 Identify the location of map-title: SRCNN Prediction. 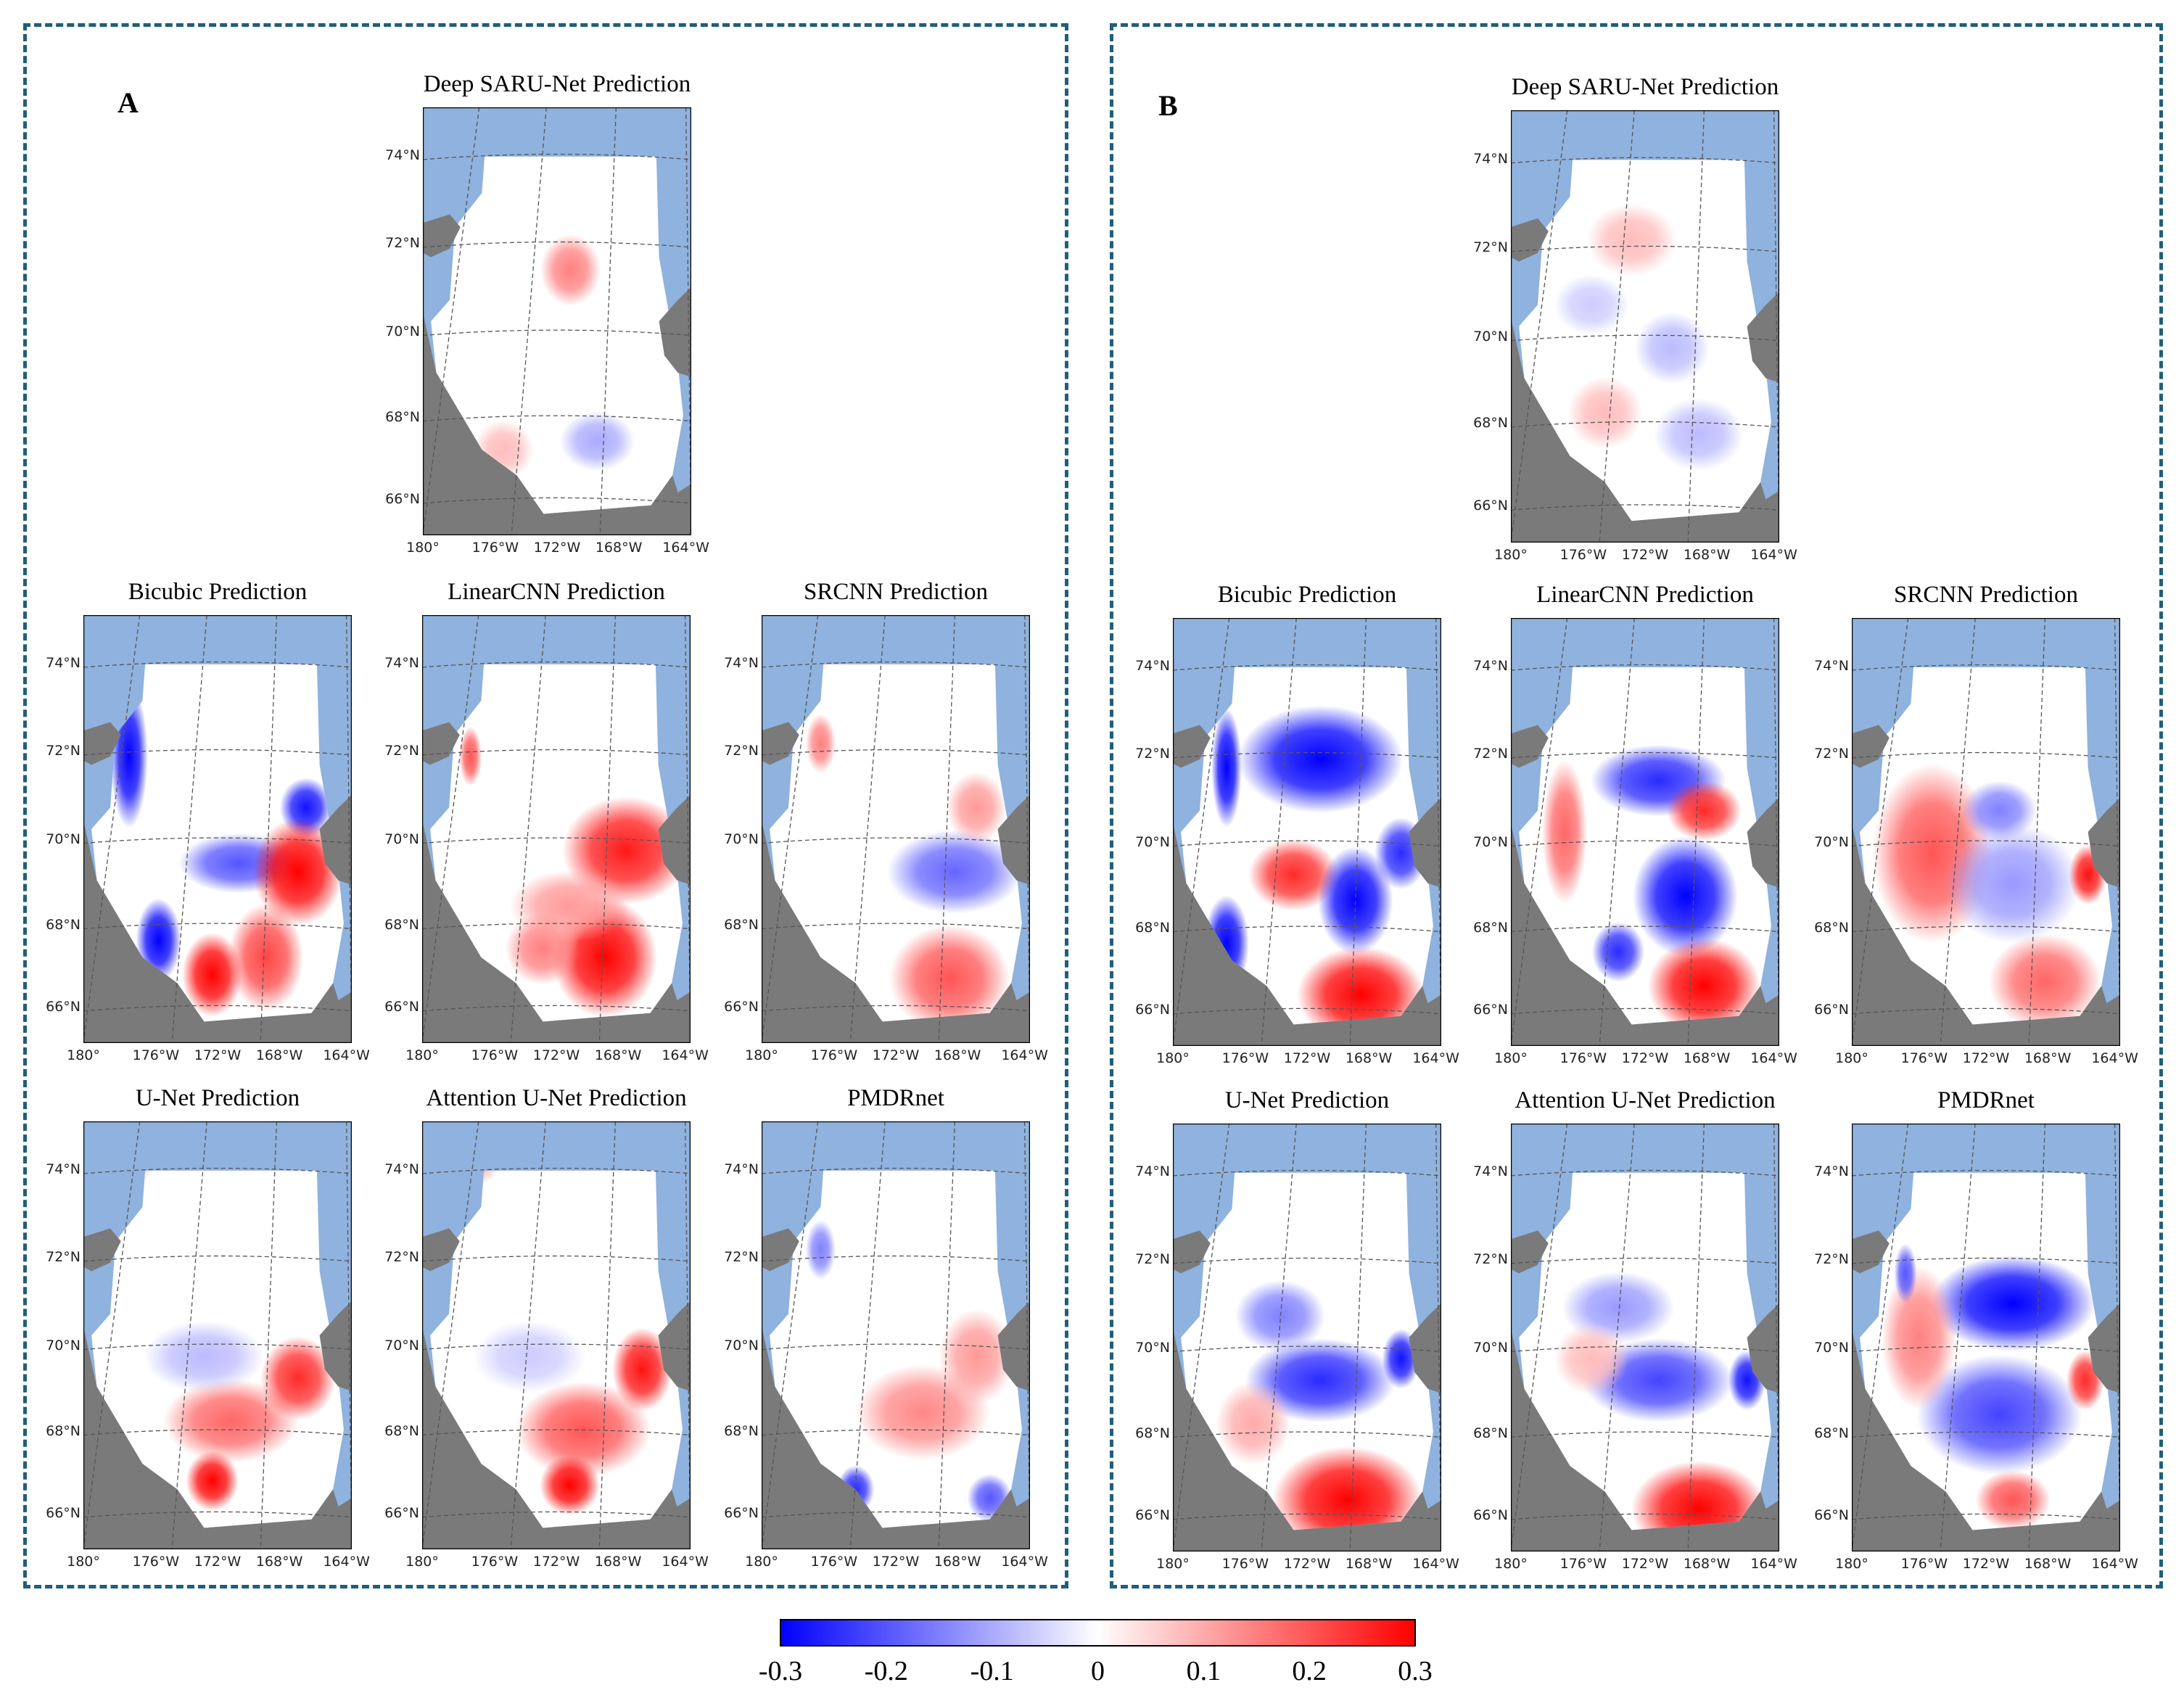
(896, 592).